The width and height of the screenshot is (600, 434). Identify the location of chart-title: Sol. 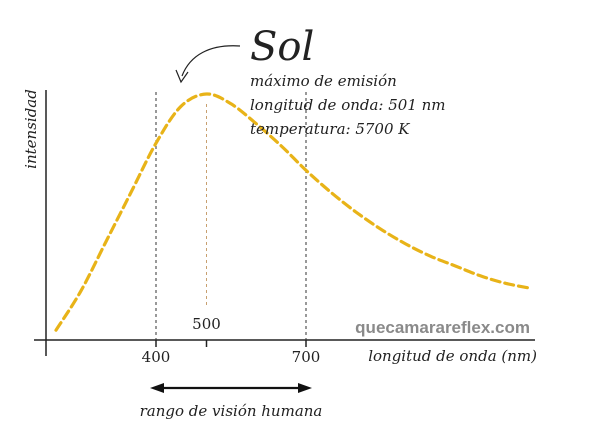
(282, 47).